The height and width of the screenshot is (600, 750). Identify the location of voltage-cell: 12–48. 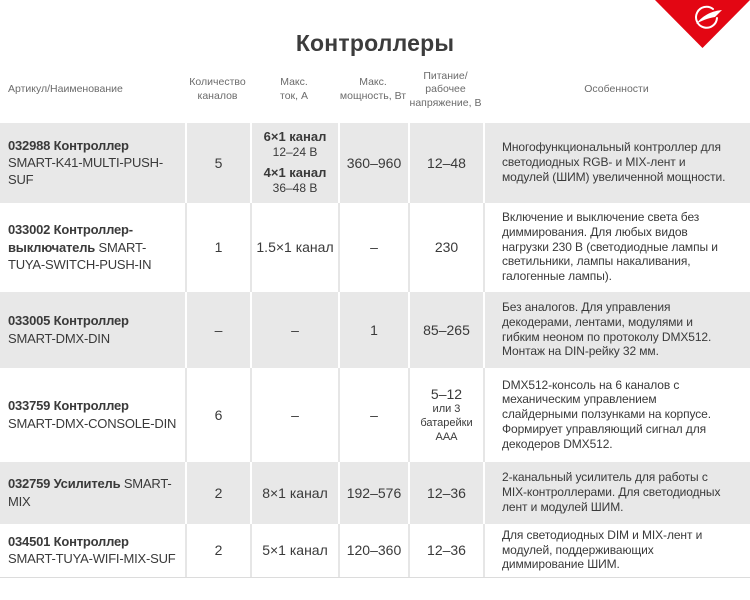
(445, 162).